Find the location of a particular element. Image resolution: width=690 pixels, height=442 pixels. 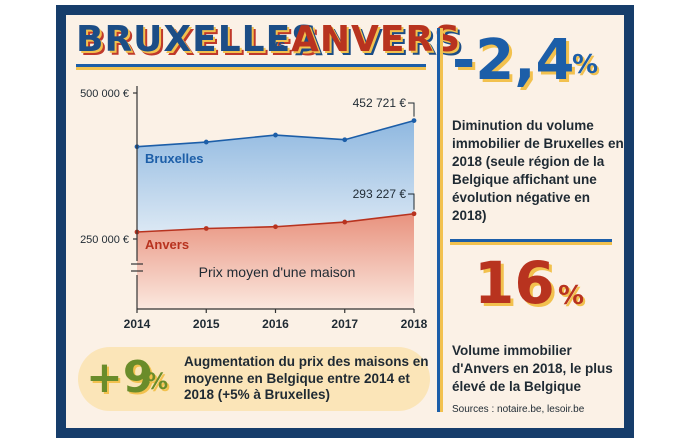

increase-callout is located at coordinates (254, 379).